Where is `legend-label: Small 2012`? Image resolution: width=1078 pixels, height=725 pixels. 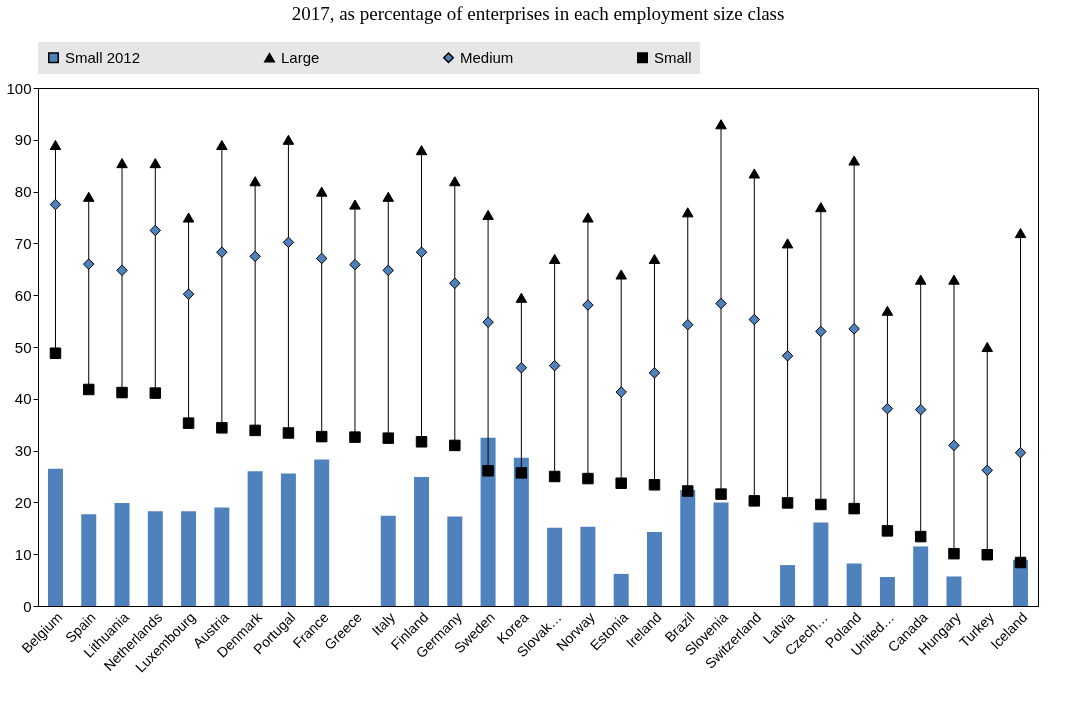
legend-label: Small 2012 is located at coordinates (103, 57).